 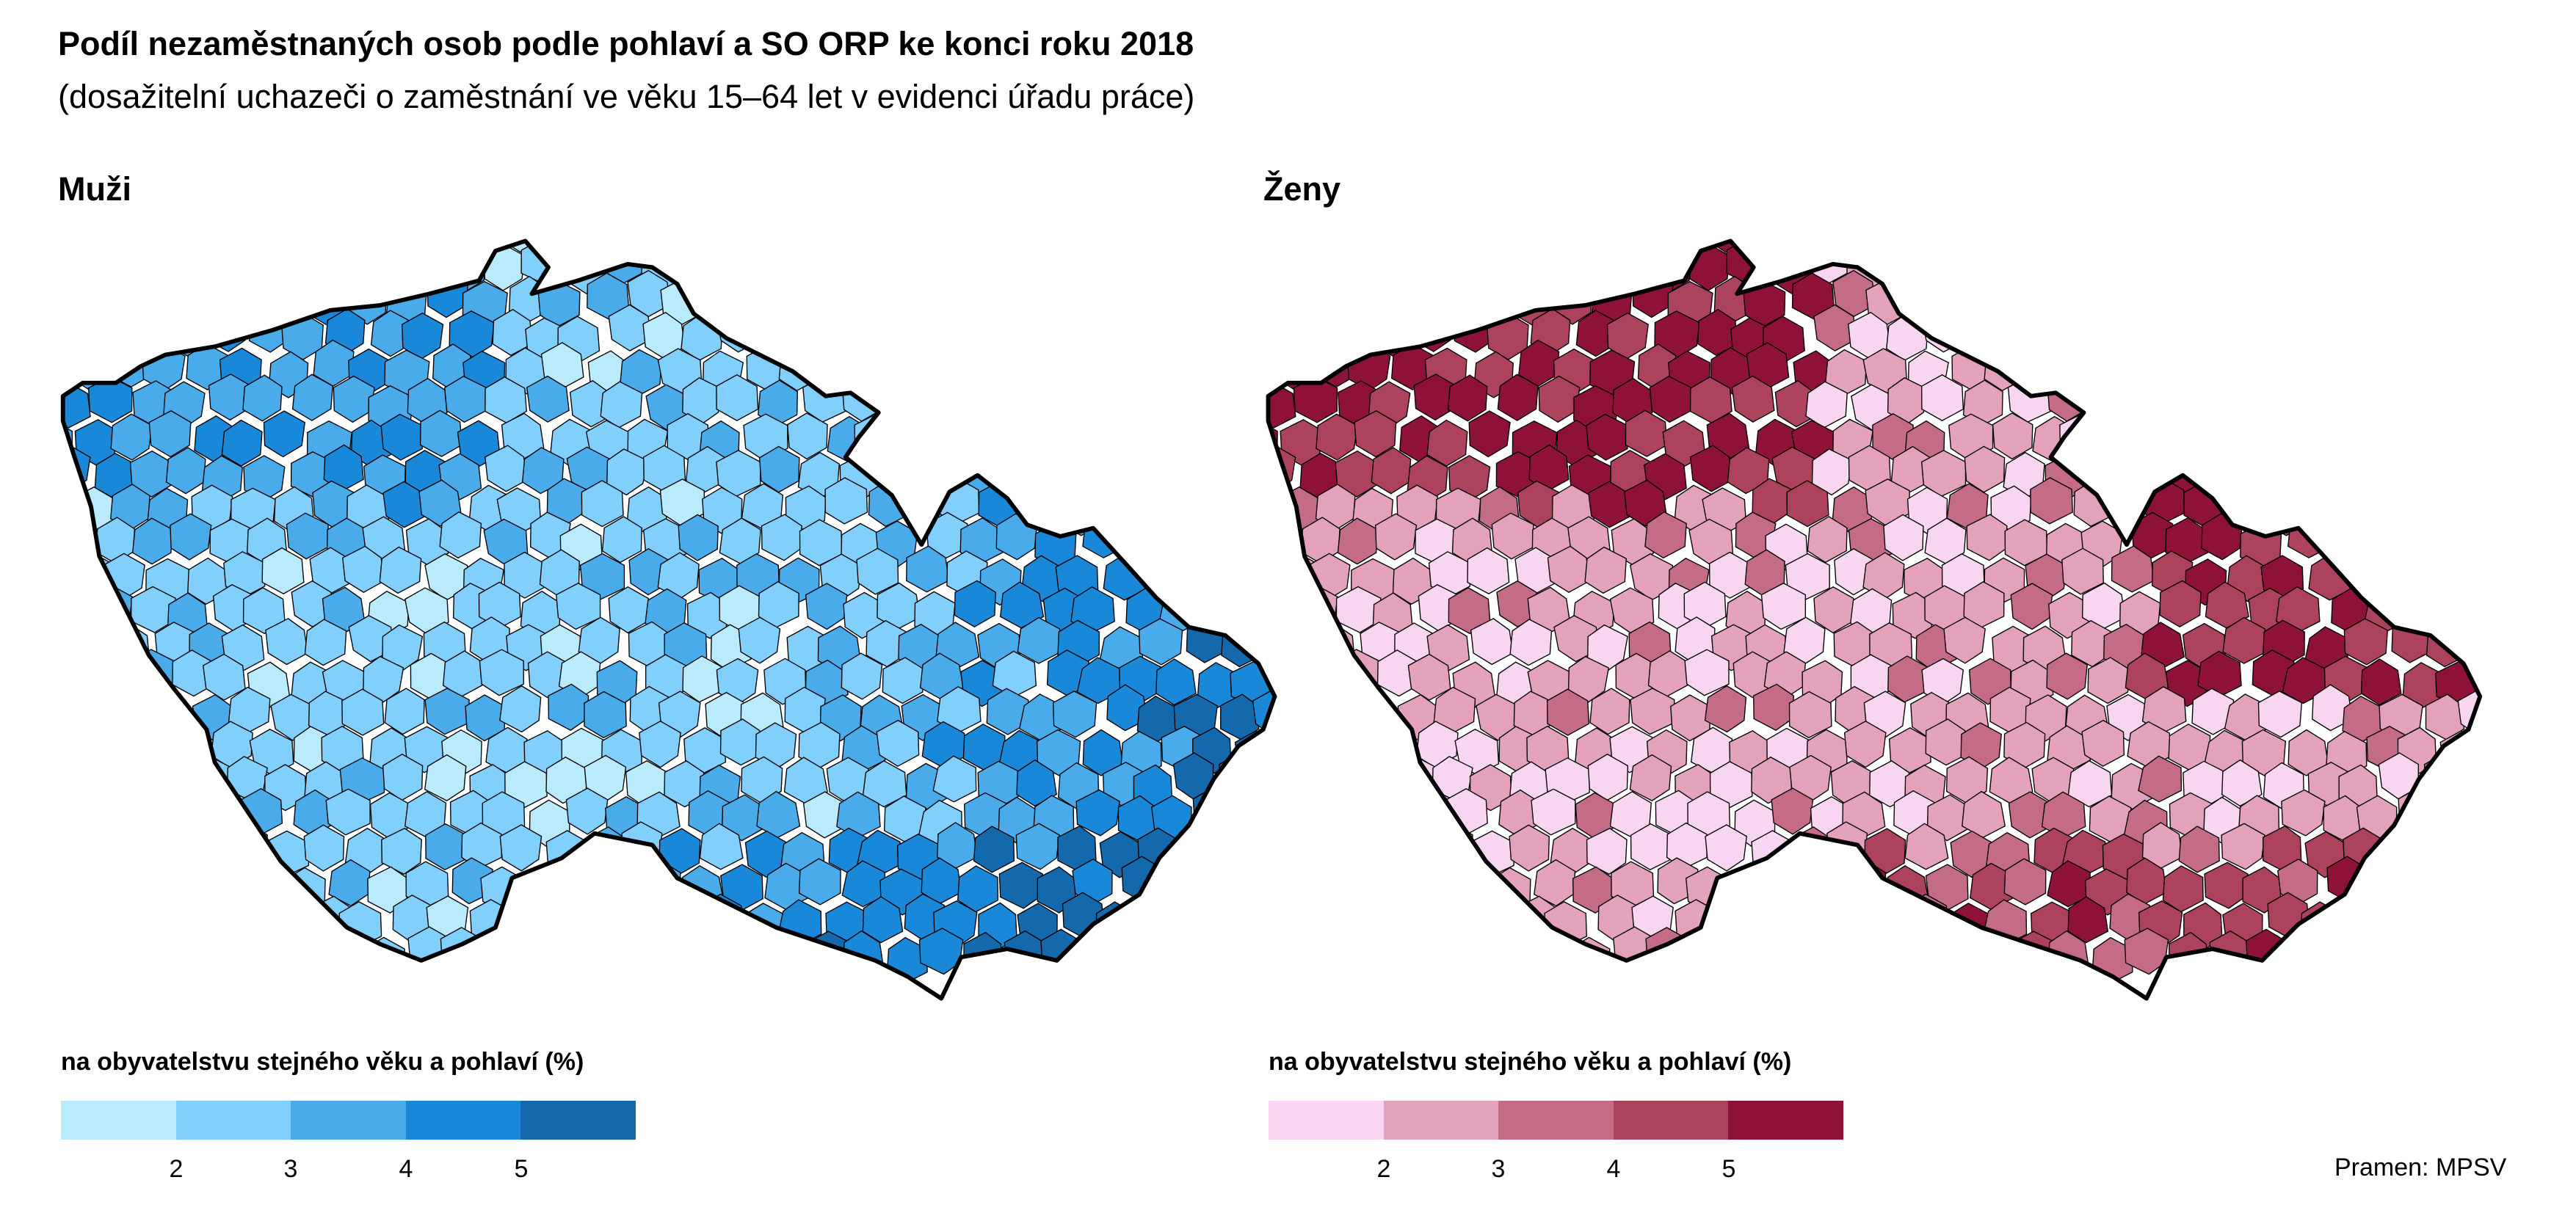 What do you see at coordinates (521, 1169) in the screenshot?
I see `legend-tick: 5` at bounding box center [521, 1169].